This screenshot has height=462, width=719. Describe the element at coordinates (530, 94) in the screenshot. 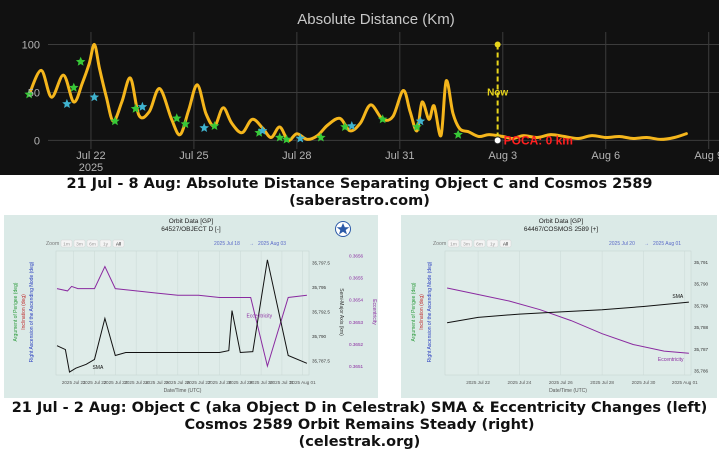

I see `now-indicator: Now POCA: 0 km` at that location.